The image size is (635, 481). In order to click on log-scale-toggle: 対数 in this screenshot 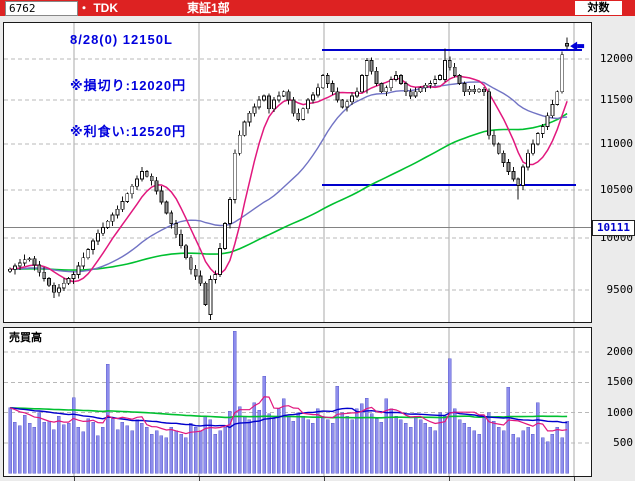, I will do `click(598, 8)`.